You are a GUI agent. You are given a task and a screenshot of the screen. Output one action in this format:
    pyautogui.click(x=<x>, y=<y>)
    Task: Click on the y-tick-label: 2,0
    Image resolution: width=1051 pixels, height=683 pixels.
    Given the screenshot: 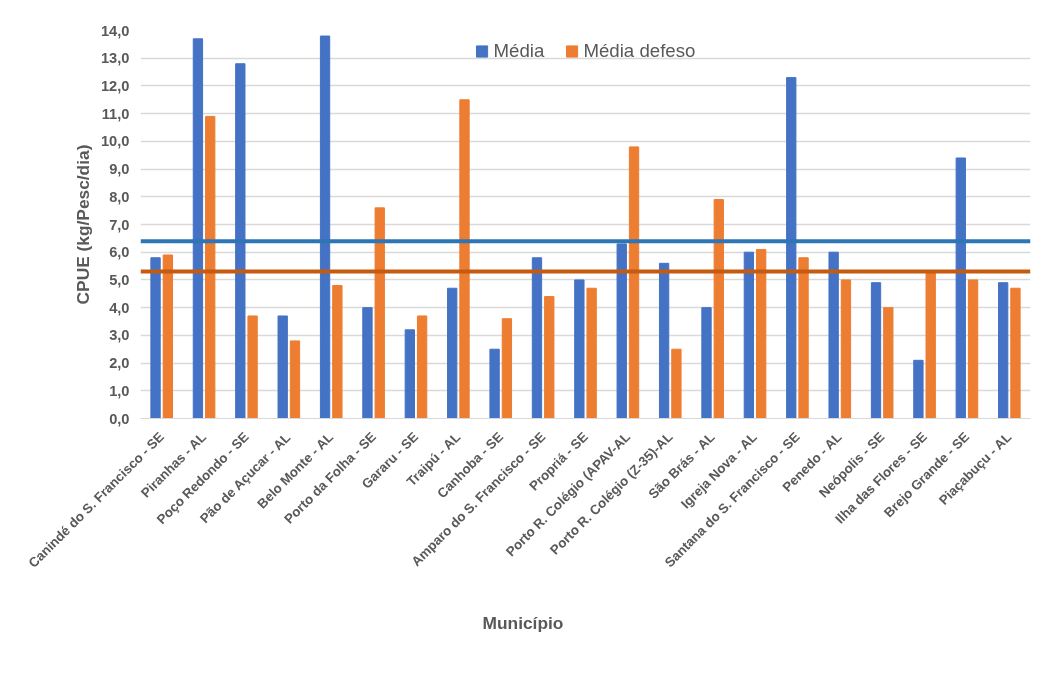 What is the action you would take?
    pyautogui.click(x=119, y=363)
    